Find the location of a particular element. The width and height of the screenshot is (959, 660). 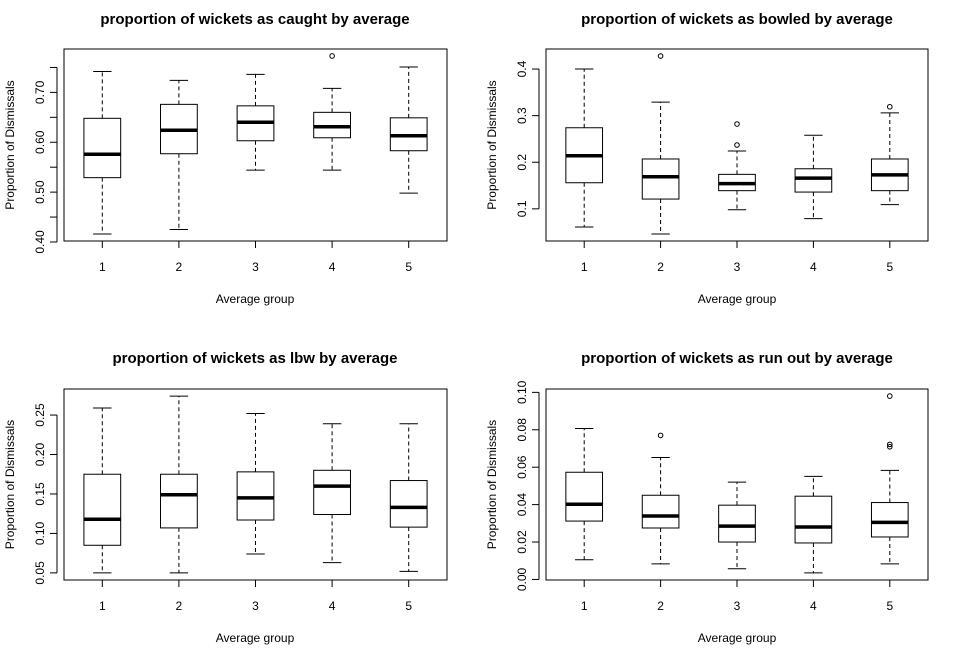

y-tick-label: 0.2 is located at coordinates (522, 162).